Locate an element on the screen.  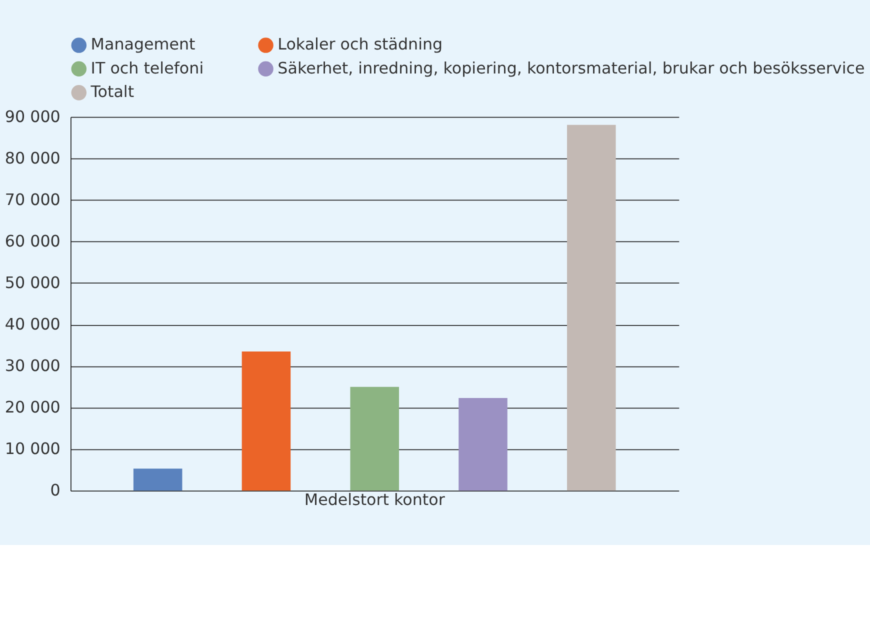
legend-label: Säkerhet, inredning, kopiering, kontorsmaterial, brukar och besöksservice is located at coordinates (571, 68).